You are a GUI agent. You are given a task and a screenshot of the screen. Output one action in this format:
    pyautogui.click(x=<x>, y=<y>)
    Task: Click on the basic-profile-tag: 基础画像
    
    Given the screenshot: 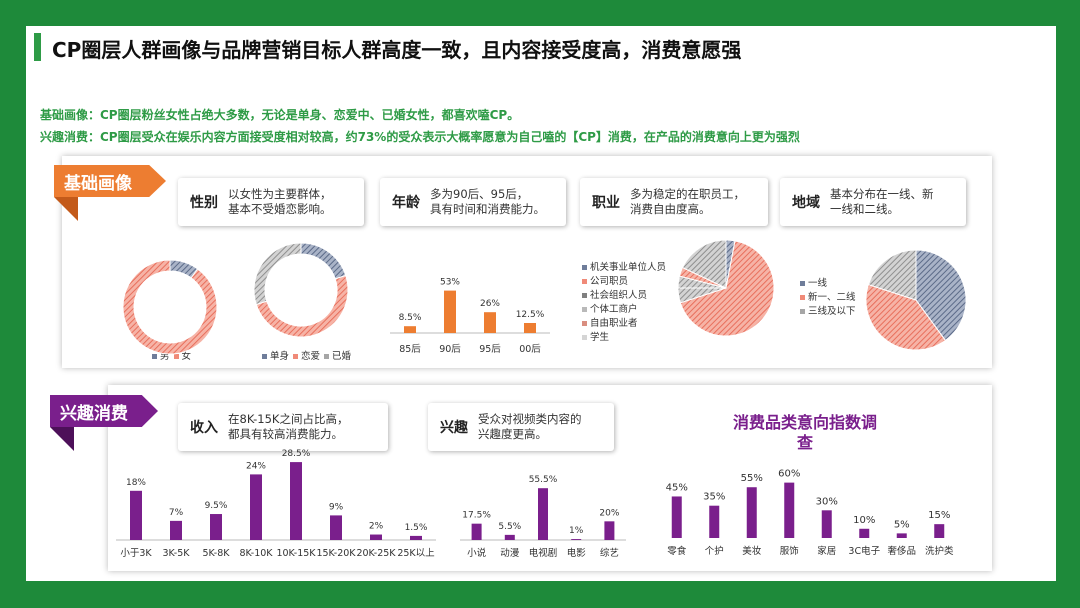 What is the action you would take?
    pyautogui.click(x=110, y=181)
    